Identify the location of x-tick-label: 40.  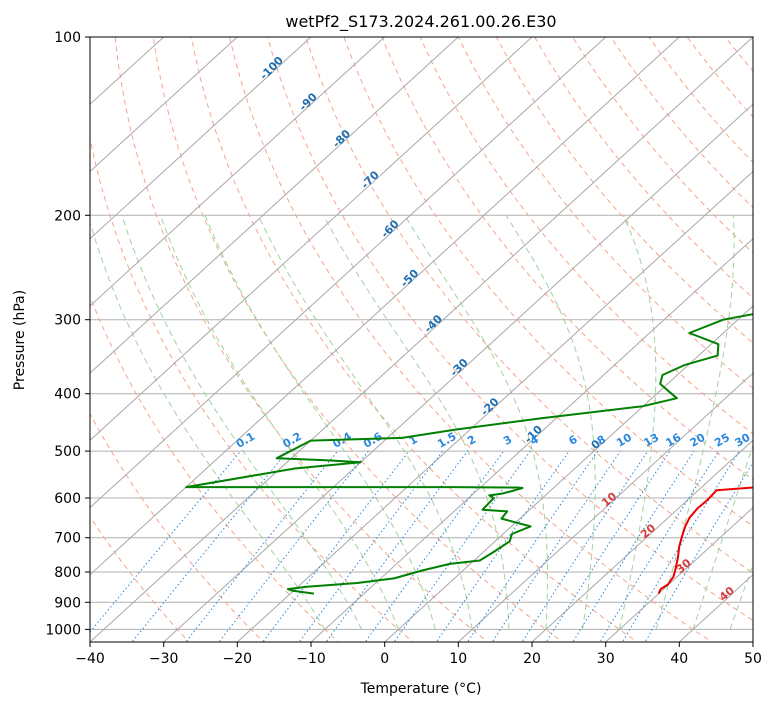
(679, 659).